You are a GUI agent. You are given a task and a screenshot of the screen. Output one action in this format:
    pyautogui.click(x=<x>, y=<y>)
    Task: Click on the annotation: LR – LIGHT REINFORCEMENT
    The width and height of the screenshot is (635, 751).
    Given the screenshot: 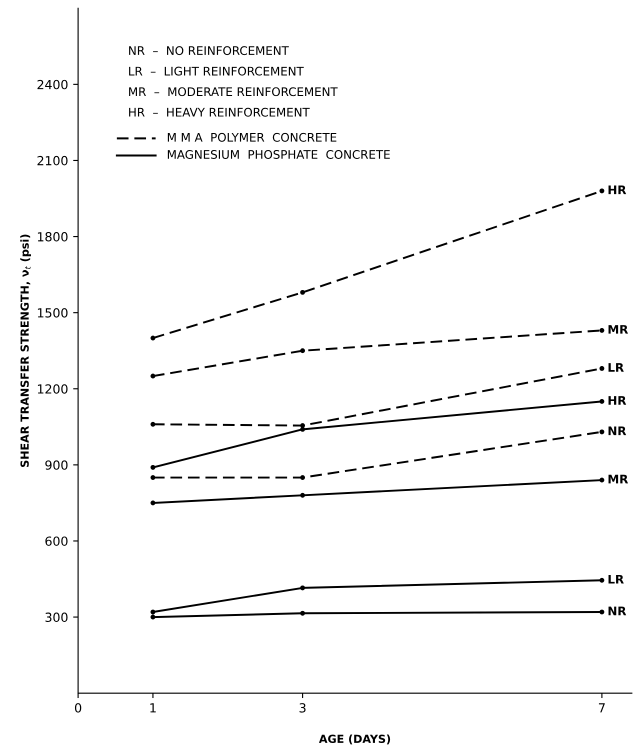 What is the action you would take?
    pyautogui.click(x=216, y=71)
    